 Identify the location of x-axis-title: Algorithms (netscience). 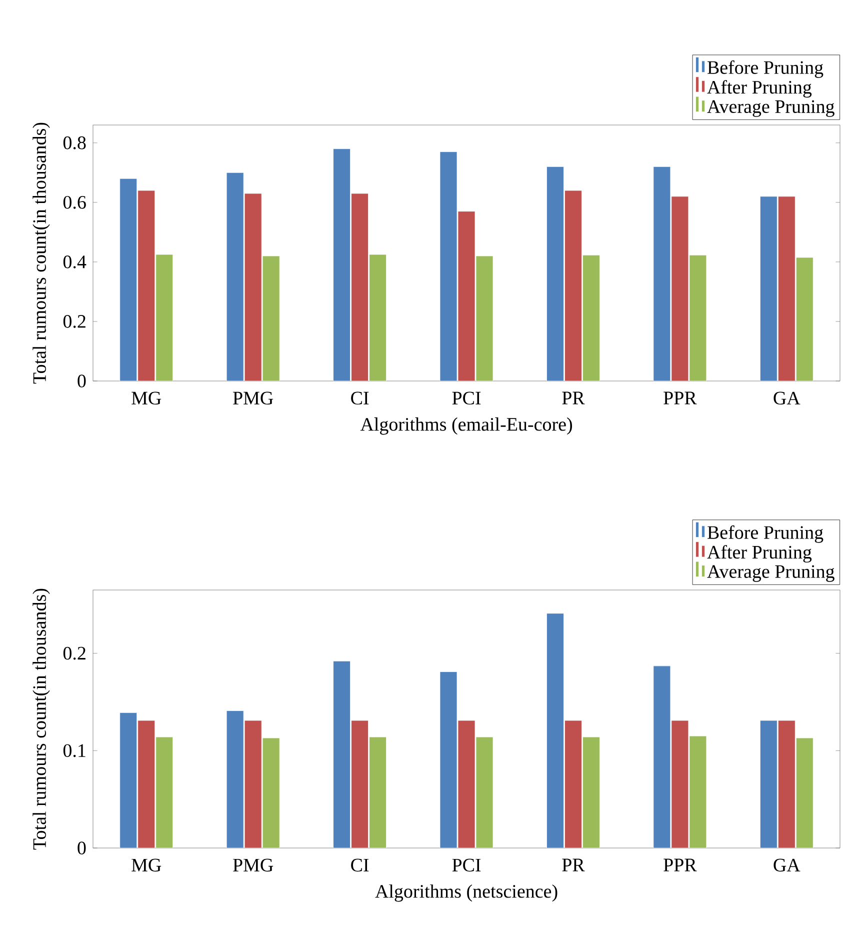
(466, 893).